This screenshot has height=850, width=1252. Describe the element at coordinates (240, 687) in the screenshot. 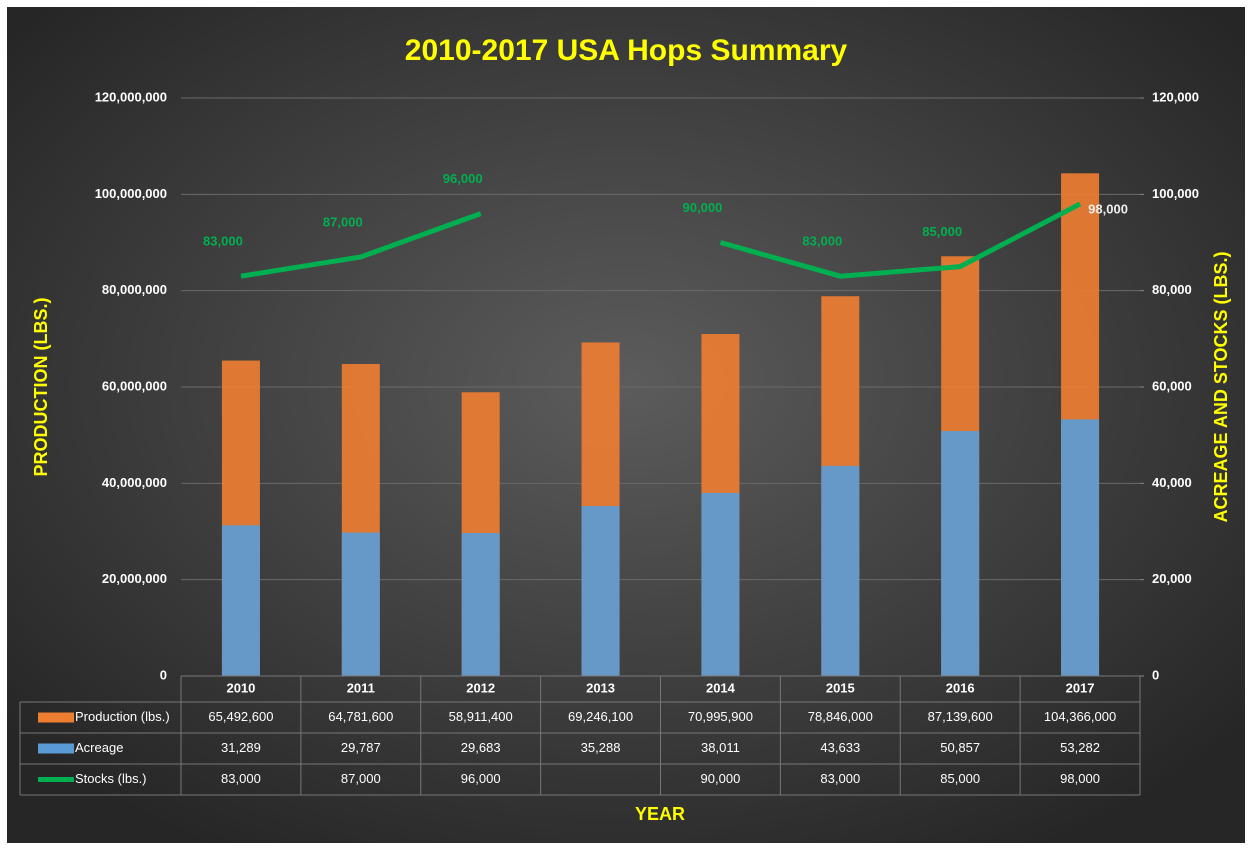

I see `x-tick-label: 2010` at that location.